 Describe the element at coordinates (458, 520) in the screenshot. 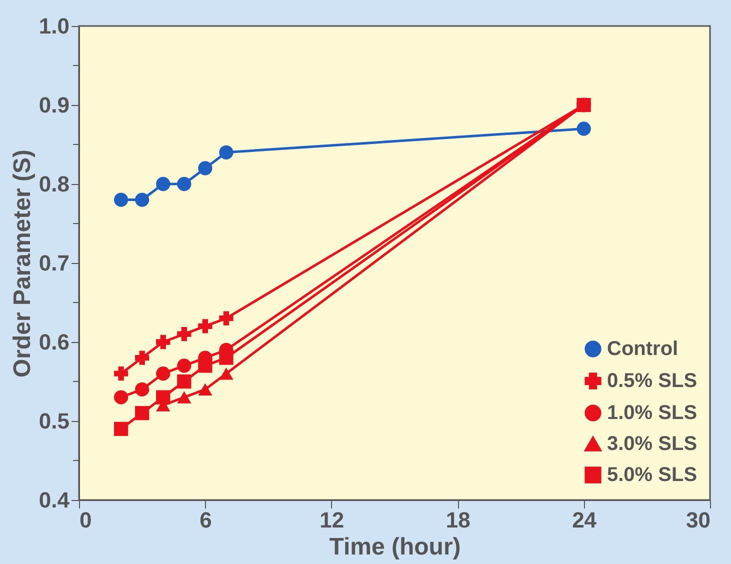

I see `x-tick-label: 18` at that location.